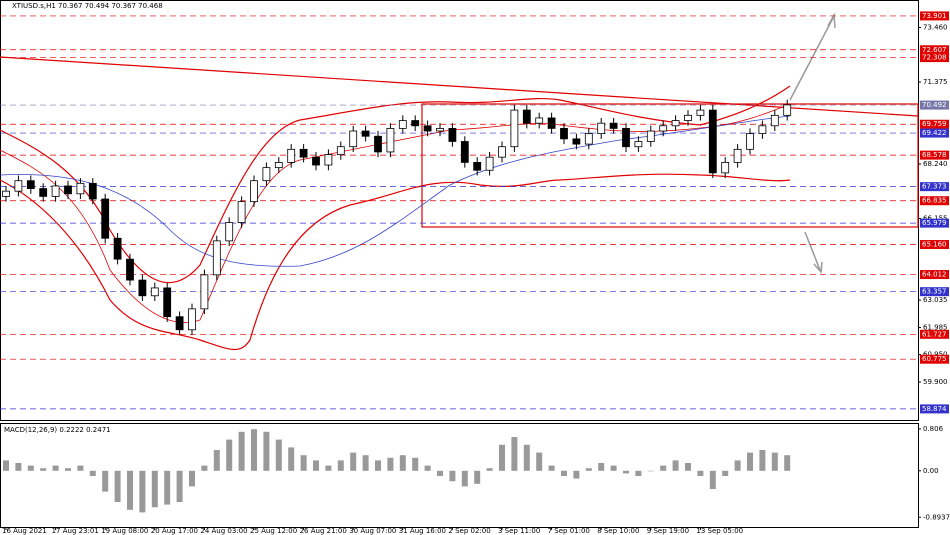  I want to click on level-label: 72.607, so click(934, 50).